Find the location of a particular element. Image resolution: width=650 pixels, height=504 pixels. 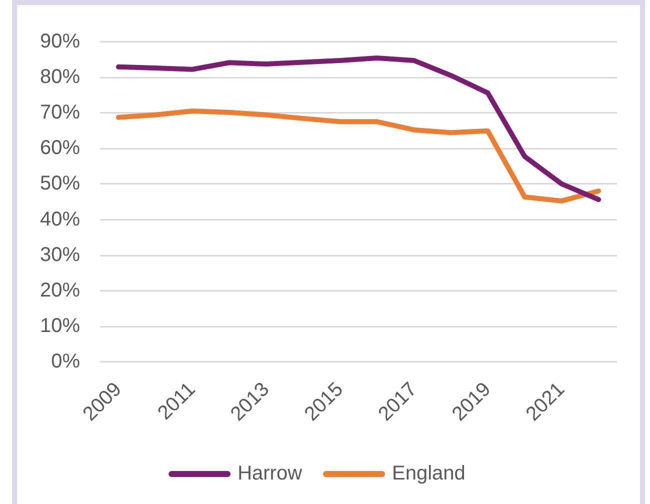

legend-label: Harrow is located at coordinates (270, 473).